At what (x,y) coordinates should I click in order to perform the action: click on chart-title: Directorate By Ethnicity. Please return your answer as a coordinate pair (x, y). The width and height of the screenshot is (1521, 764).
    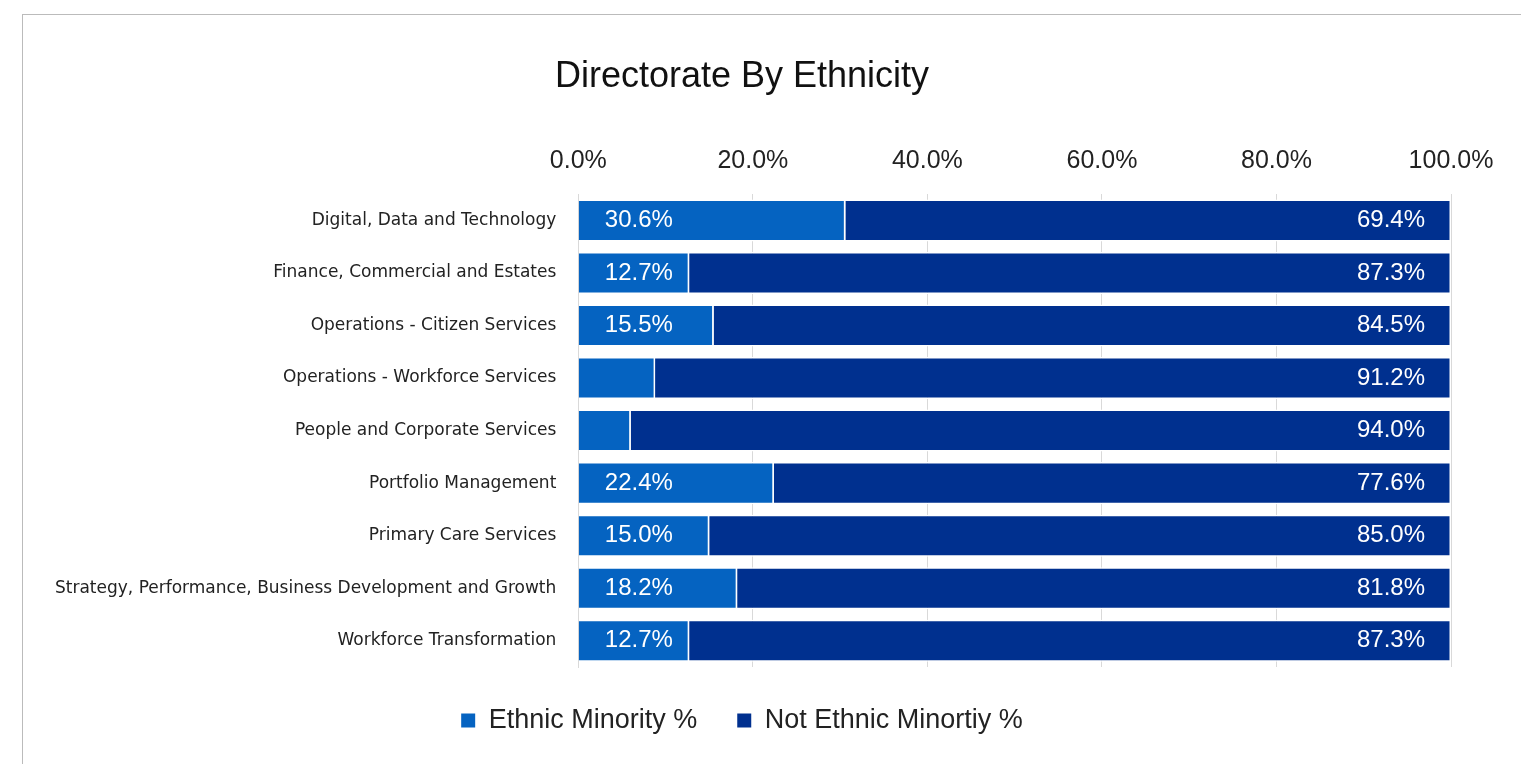
    Looking at the image, I should click on (742, 74).